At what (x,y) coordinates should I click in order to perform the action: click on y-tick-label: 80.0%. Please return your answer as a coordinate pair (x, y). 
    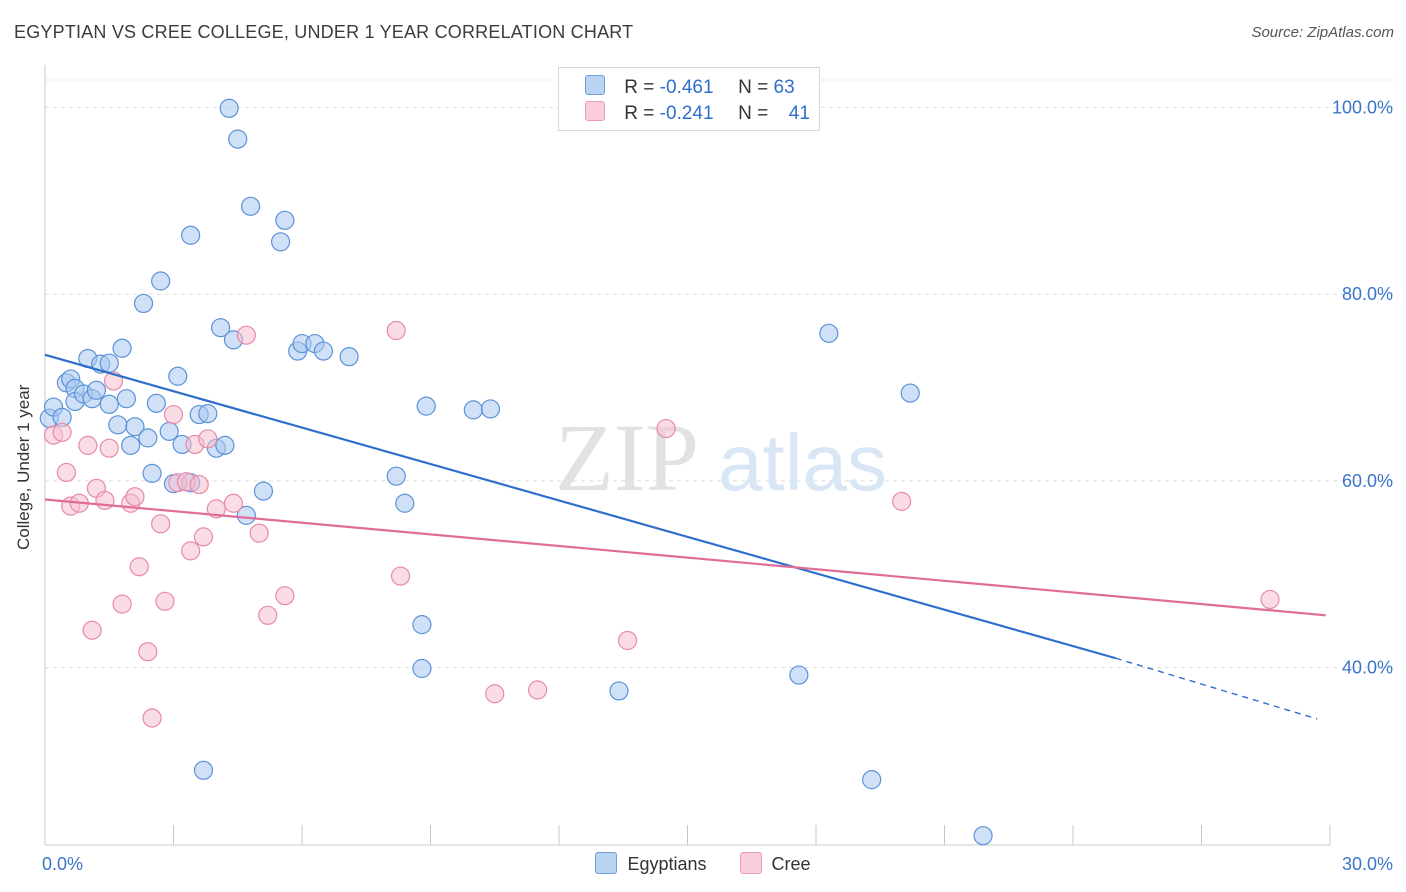
    Looking at the image, I should click on (1367, 294).